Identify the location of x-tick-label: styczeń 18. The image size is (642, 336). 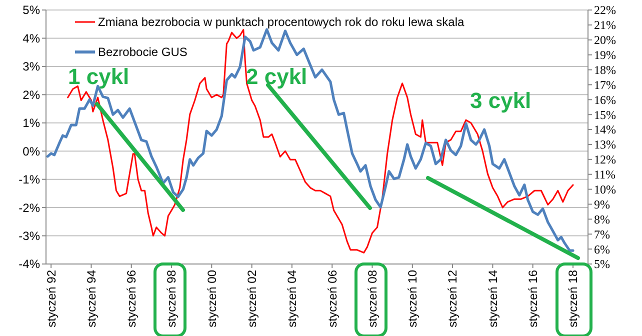
(573, 299).